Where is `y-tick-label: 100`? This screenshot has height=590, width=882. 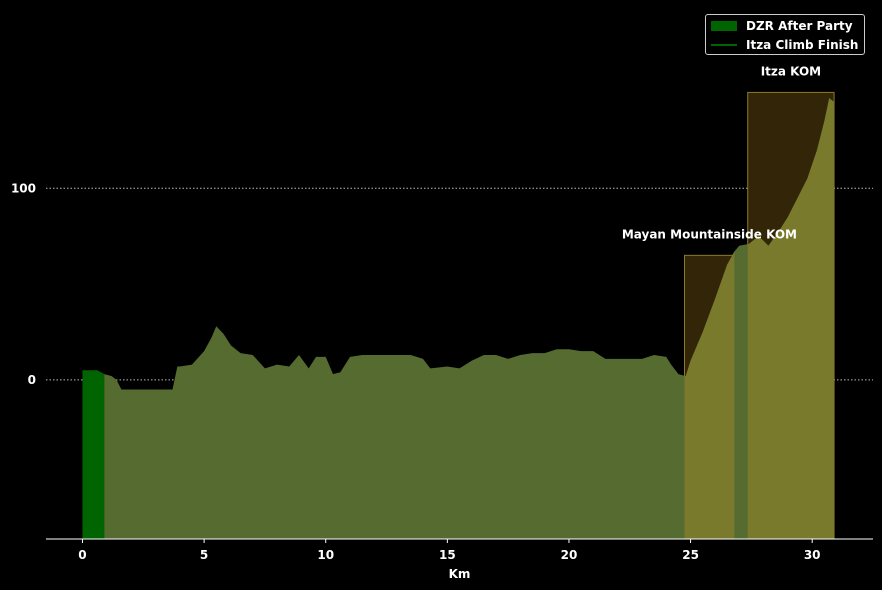 y-tick-label: 100 is located at coordinates (23, 188).